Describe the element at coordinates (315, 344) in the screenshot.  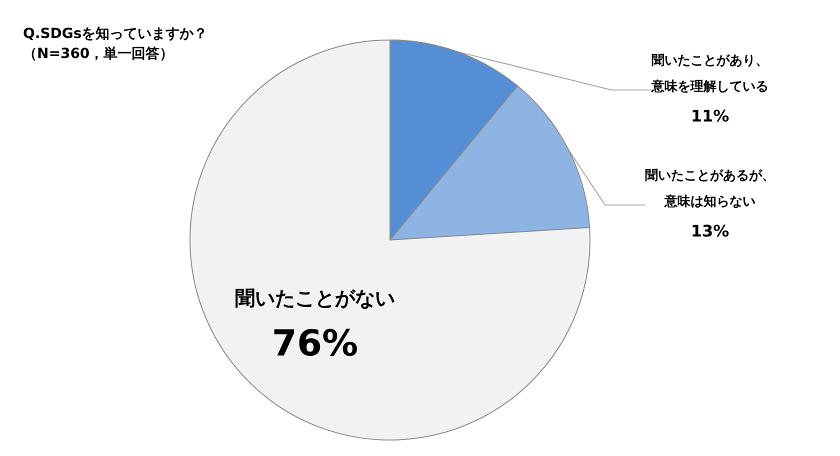
I see `data-label: 76%` at that location.